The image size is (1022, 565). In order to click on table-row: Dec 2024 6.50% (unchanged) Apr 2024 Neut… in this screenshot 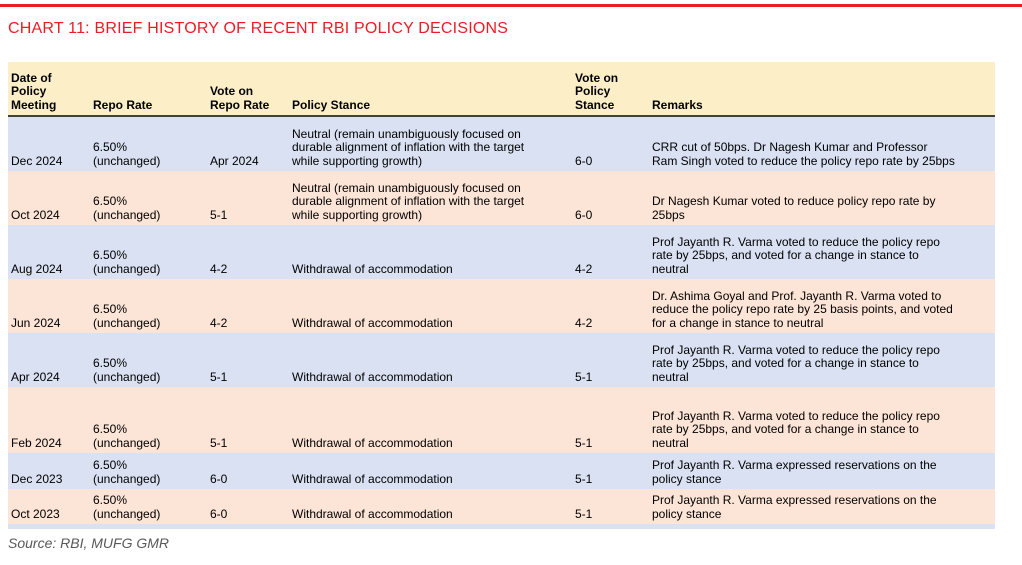, I will do `click(501, 144)`.